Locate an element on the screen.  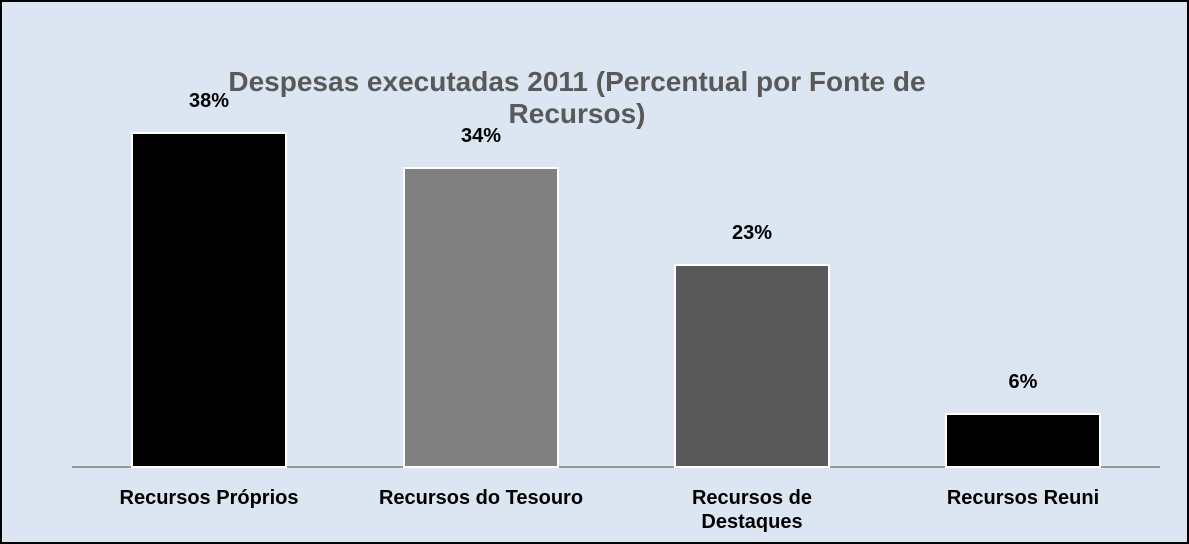
x-tick-label: Recursos Reuni is located at coordinates (1023, 498).